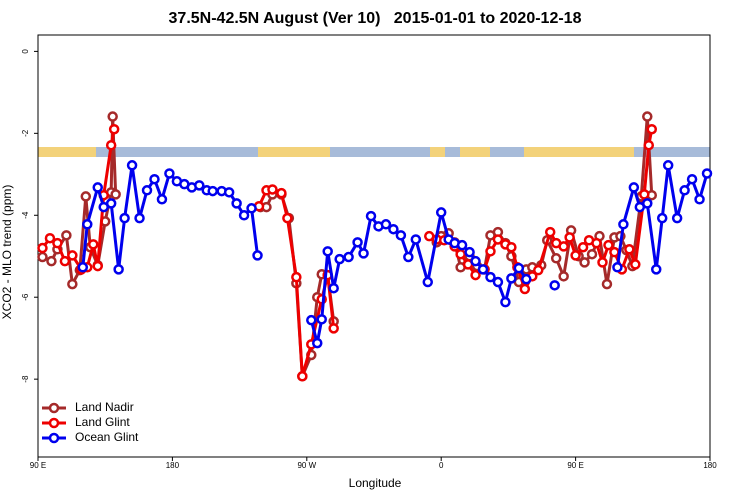  Describe the element at coordinates (25, 379) in the screenshot. I see `y-tick-label: -8` at that location.